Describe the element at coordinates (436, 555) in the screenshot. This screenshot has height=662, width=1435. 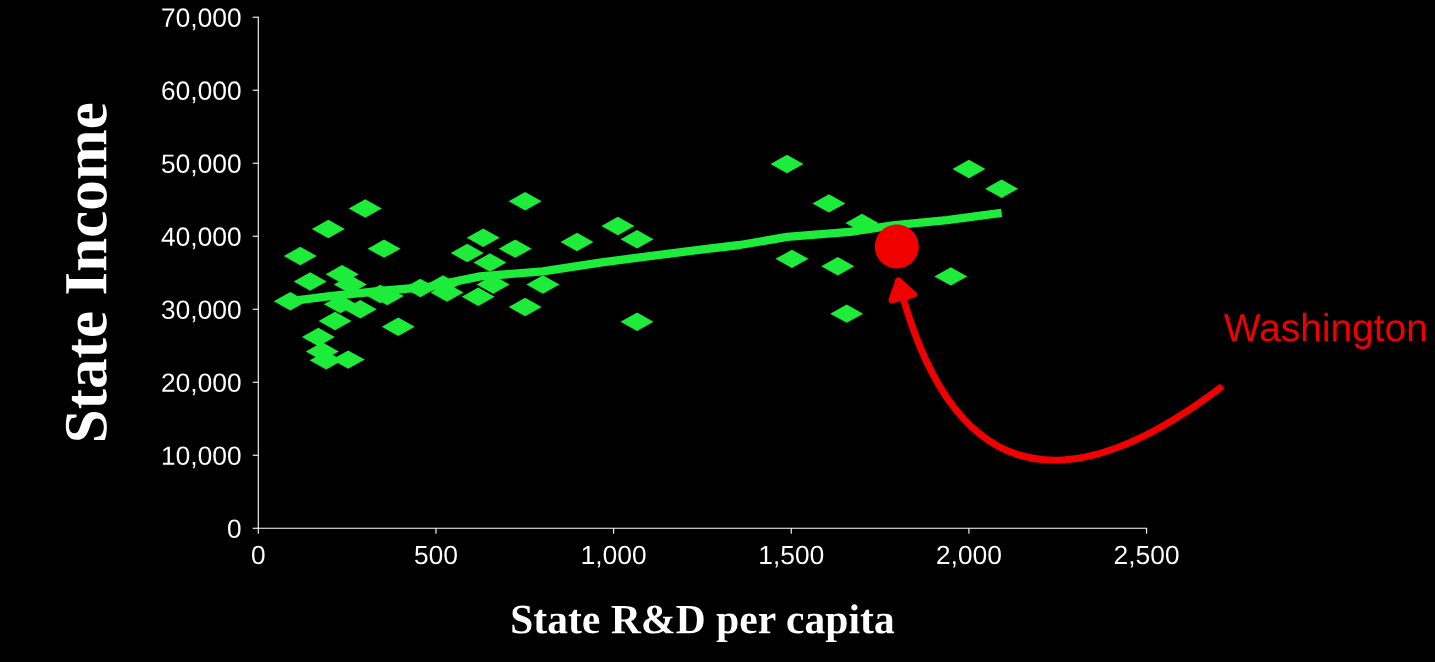
I see `x-tick-label: 500` at that location.